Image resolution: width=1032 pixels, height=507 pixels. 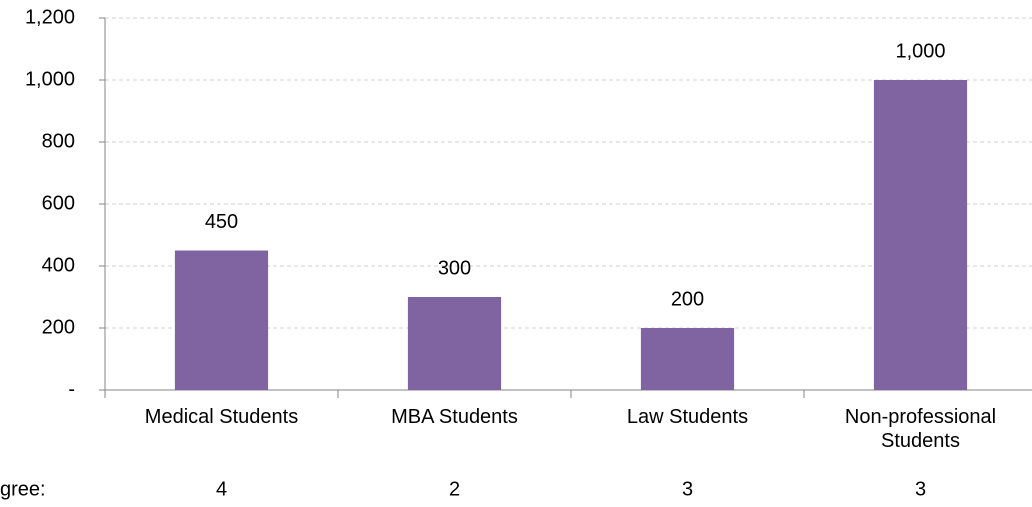 What do you see at coordinates (23, 489) in the screenshot?
I see `extra-row-label: gree:` at bounding box center [23, 489].